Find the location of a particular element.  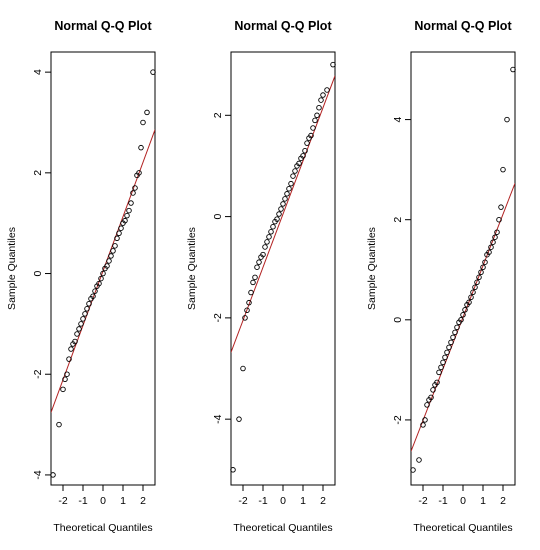

x-tick-label: 2 is located at coordinates (323, 501).